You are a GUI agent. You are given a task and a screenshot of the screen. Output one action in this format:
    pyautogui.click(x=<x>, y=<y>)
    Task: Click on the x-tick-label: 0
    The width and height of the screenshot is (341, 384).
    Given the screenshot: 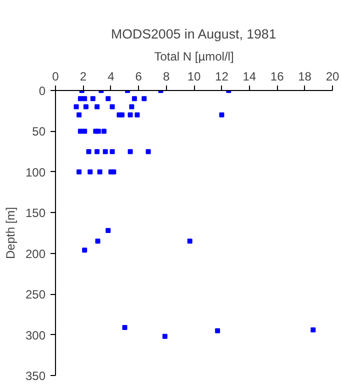 What is the action you would take?
    pyautogui.click(x=56, y=77)
    